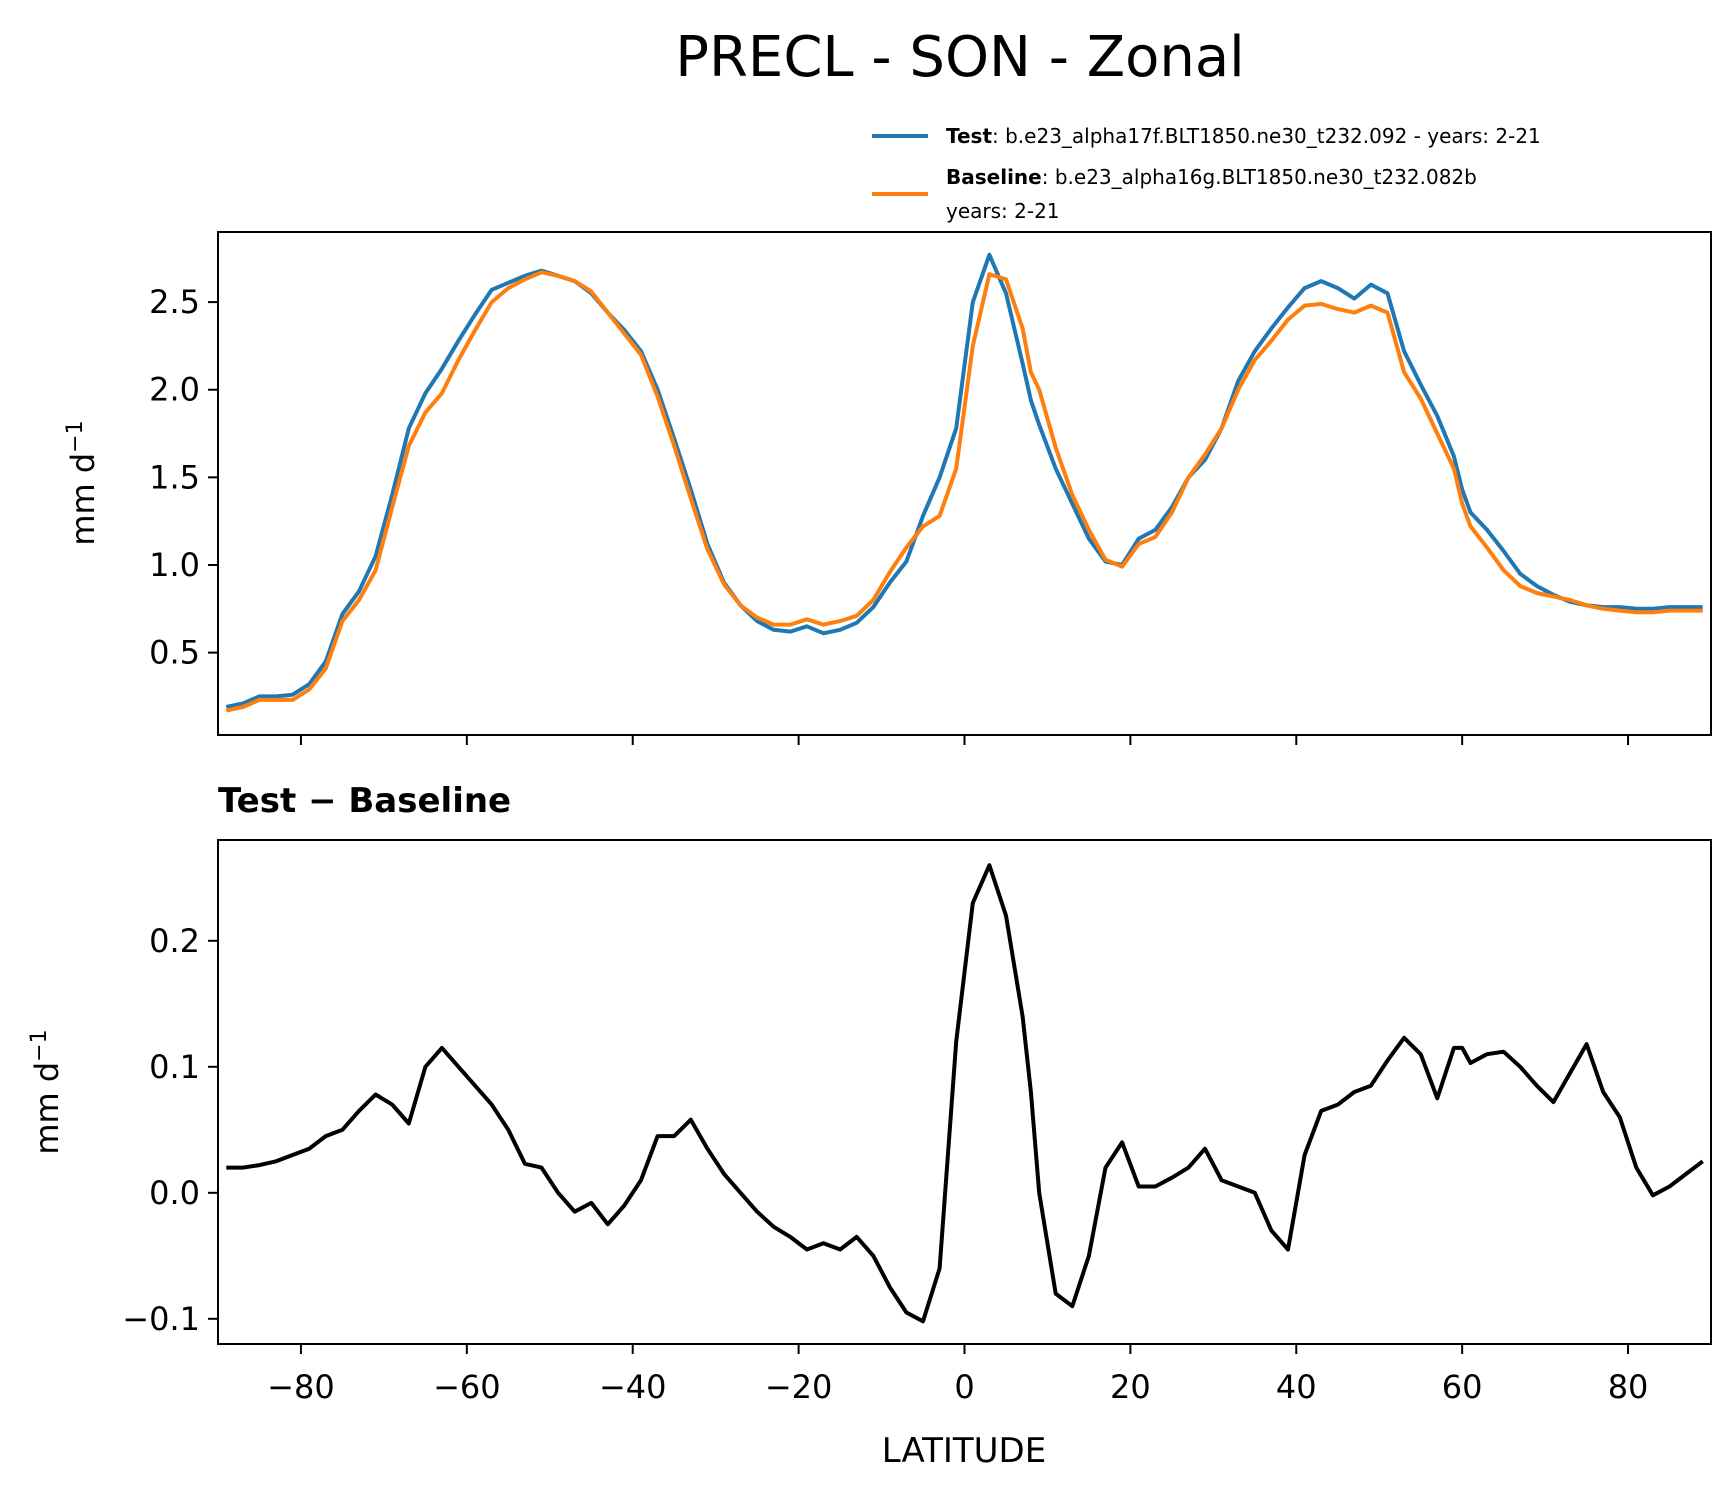  Describe the element at coordinates (39, 1045) in the screenshot. I see `bottom-ylabel-sup: −1` at that location.